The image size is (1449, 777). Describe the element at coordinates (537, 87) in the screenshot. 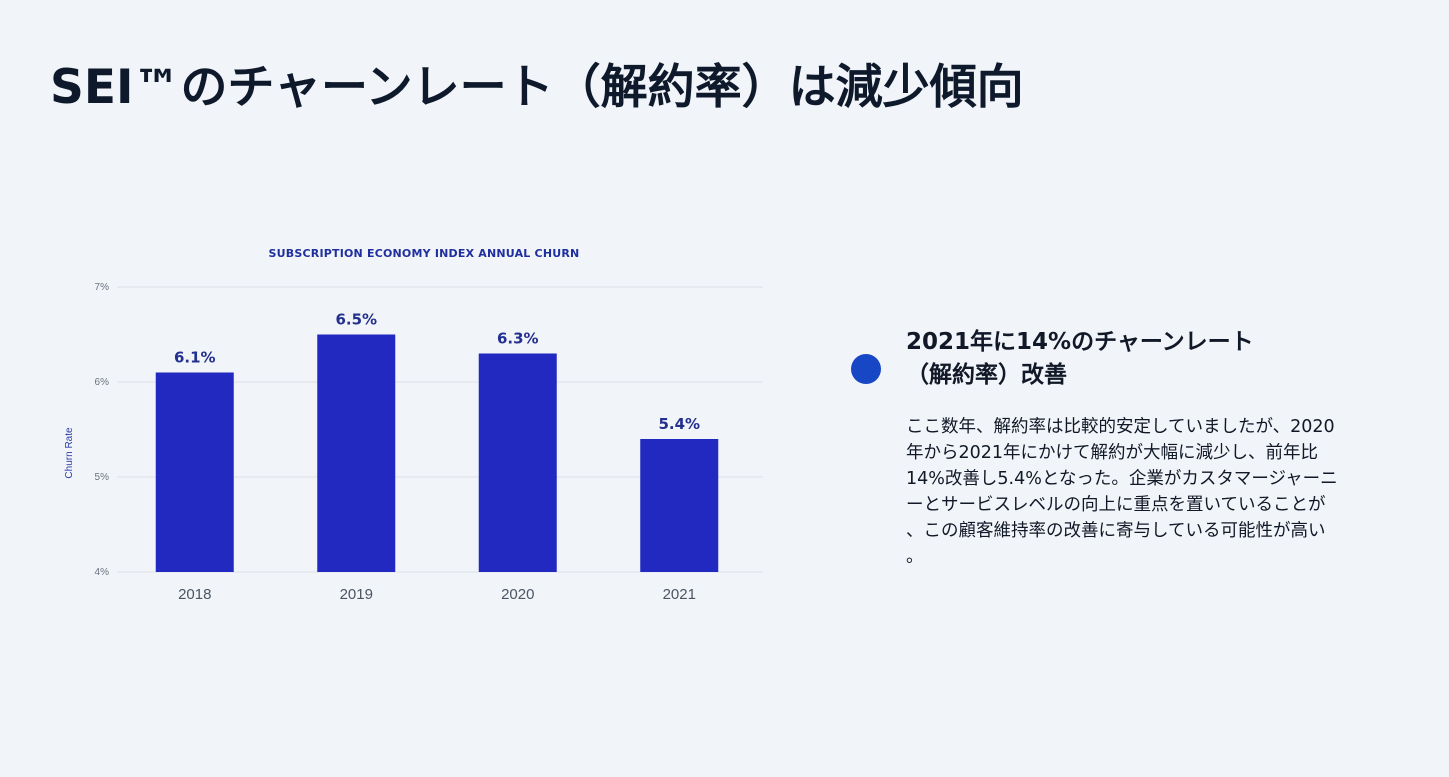

I see `page-title: SEI™のチャーンレート（解約率）は減少傾向` at that location.